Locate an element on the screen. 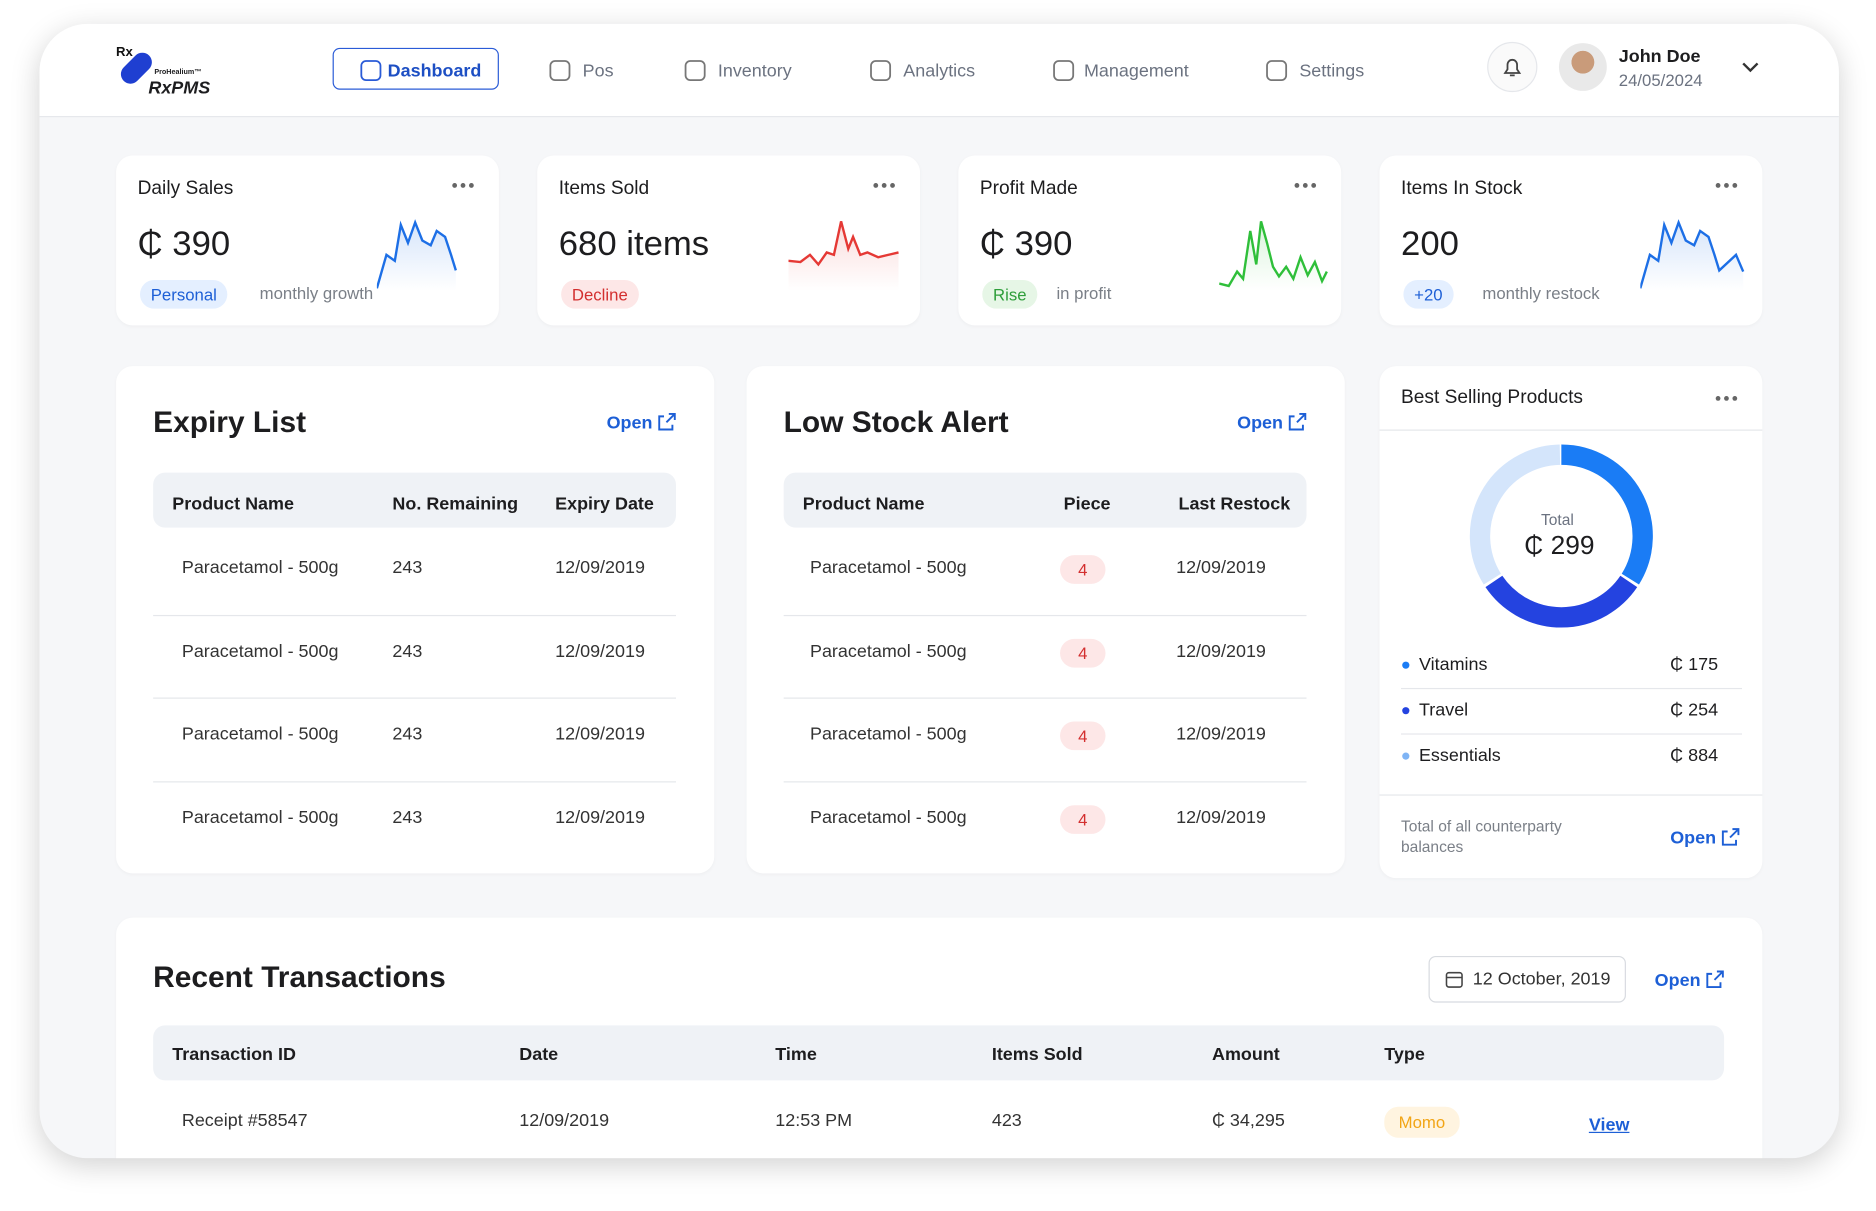 This screenshot has height=1211, width=1876. column-header: No. Remaining is located at coordinates (455, 504).